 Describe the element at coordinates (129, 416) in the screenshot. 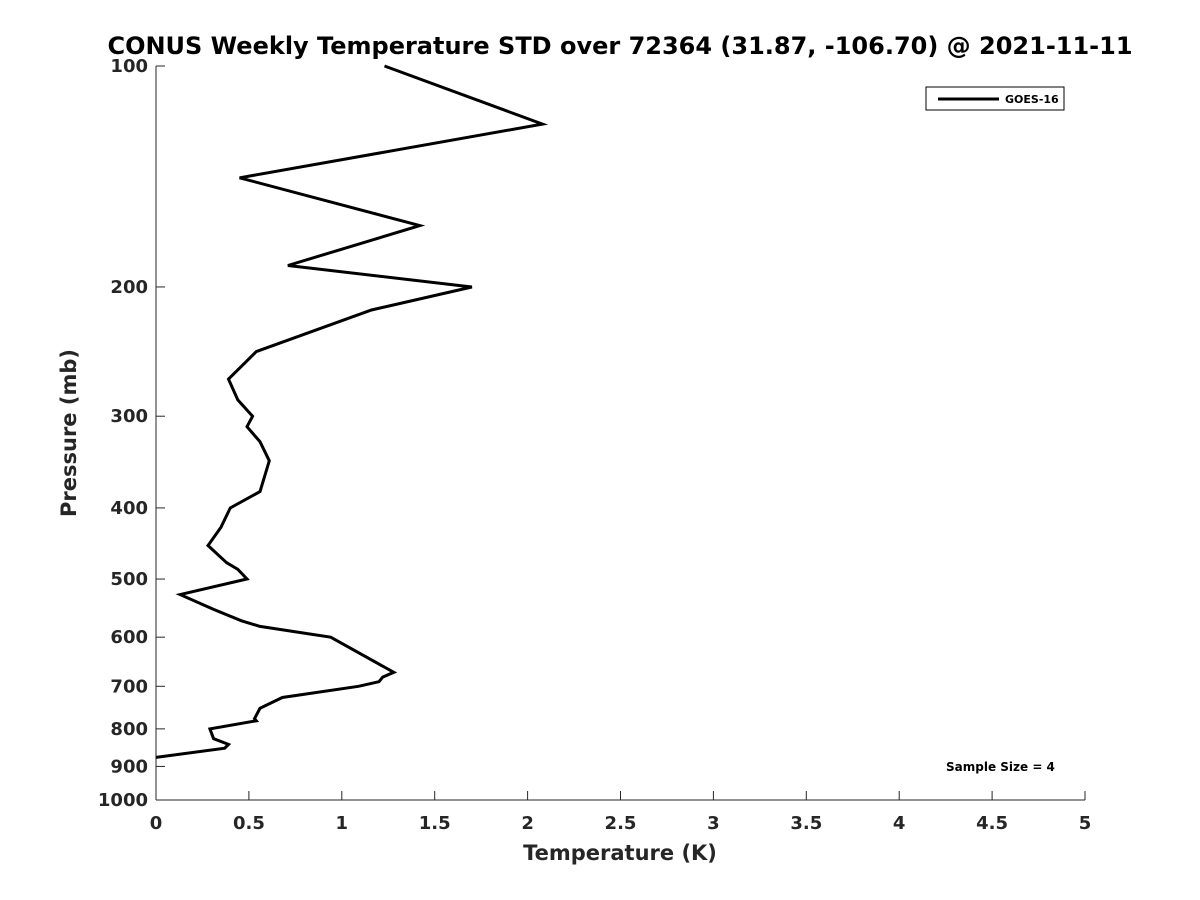

I see `y-tick-label: 300` at that location.